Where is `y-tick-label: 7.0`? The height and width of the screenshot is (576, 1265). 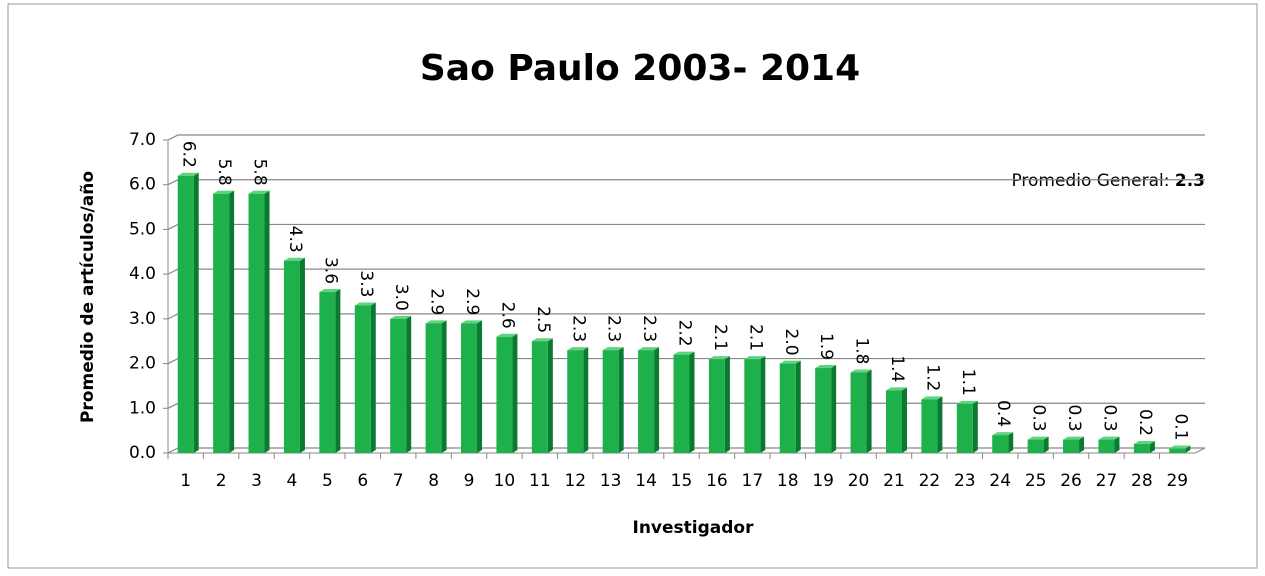
y-tick-label: 7.0 is located at coordinates (142, 140).